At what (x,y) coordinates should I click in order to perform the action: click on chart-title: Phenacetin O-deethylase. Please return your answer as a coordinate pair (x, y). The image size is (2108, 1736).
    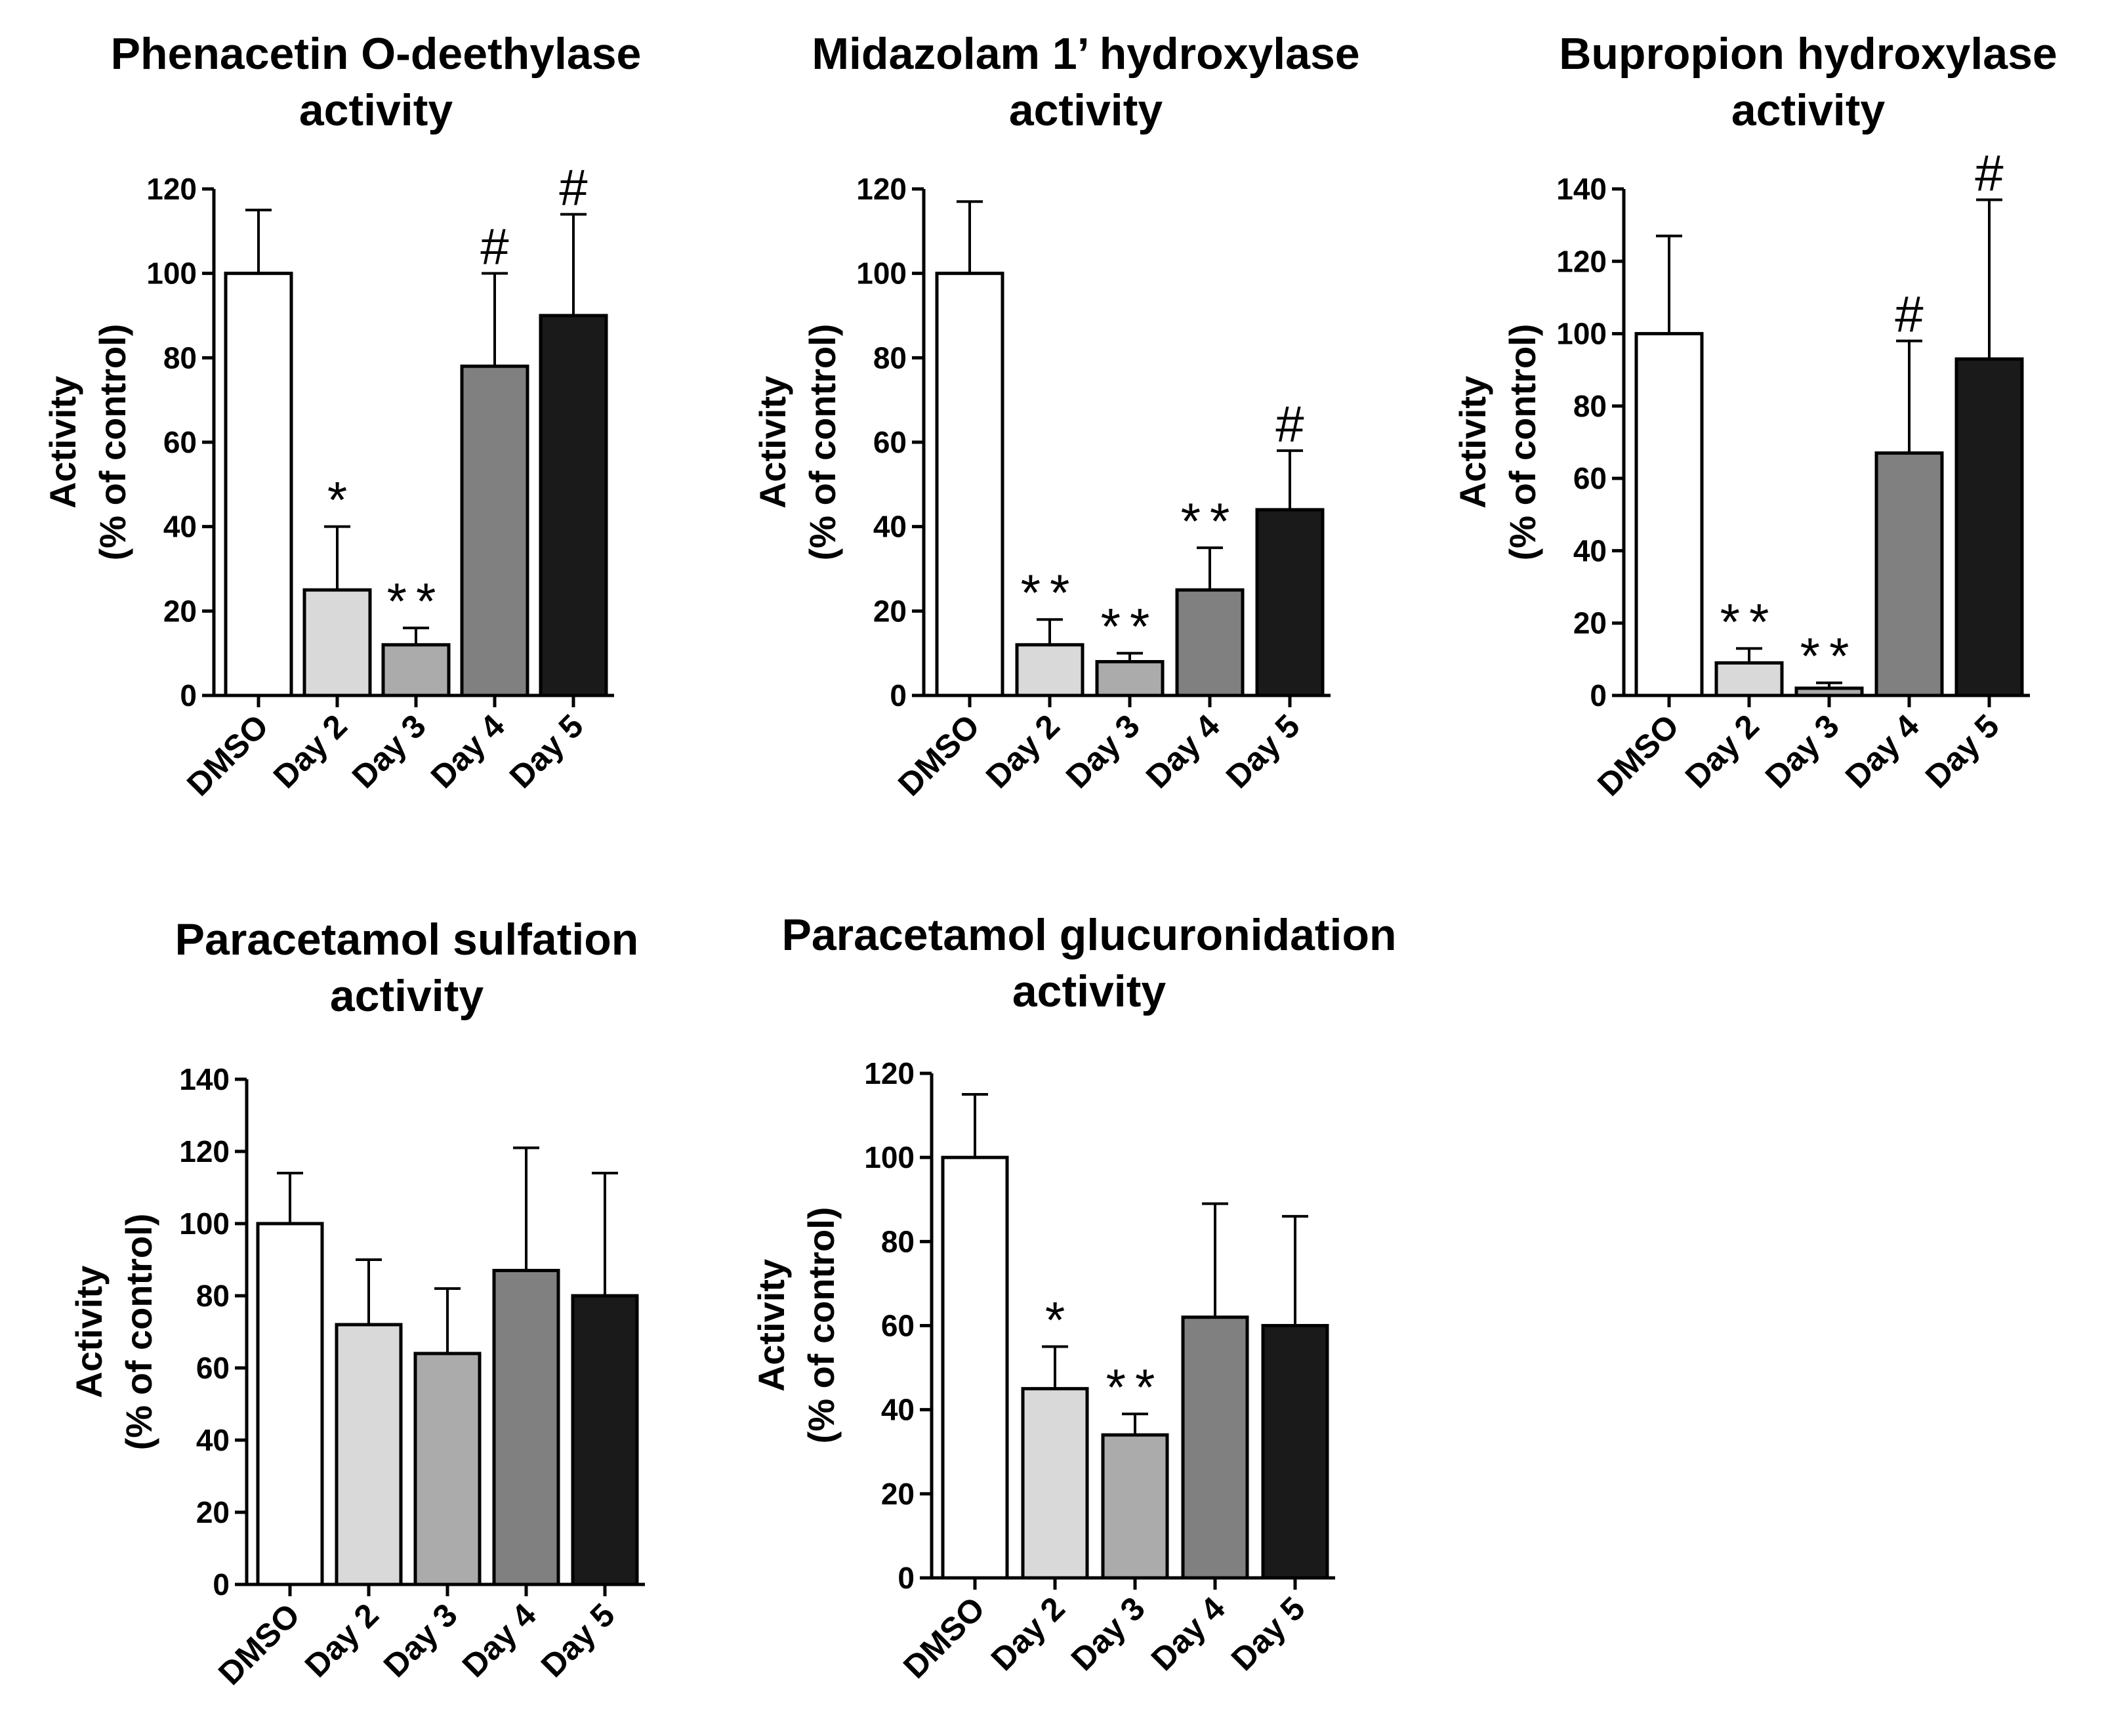
    Looking at the image, I should click on (376, 54).